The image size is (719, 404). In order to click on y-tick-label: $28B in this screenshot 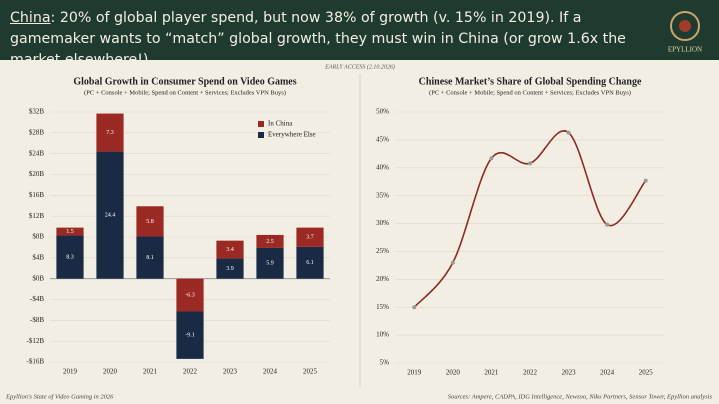, I will do `click(37, 132)`.